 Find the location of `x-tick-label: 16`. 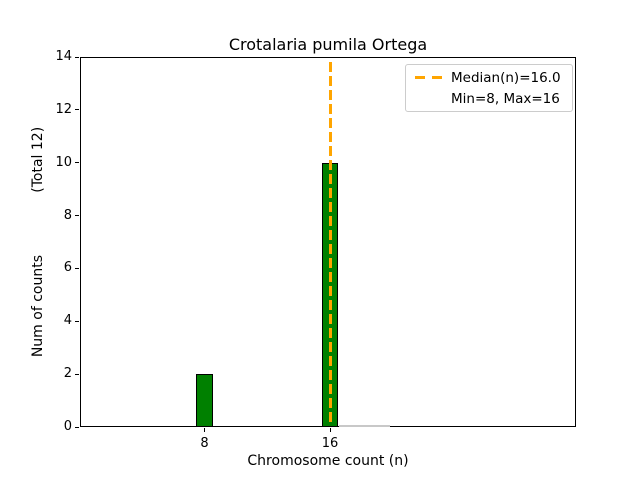

x-tick-label: 16 is located at coordinates (330, 443).